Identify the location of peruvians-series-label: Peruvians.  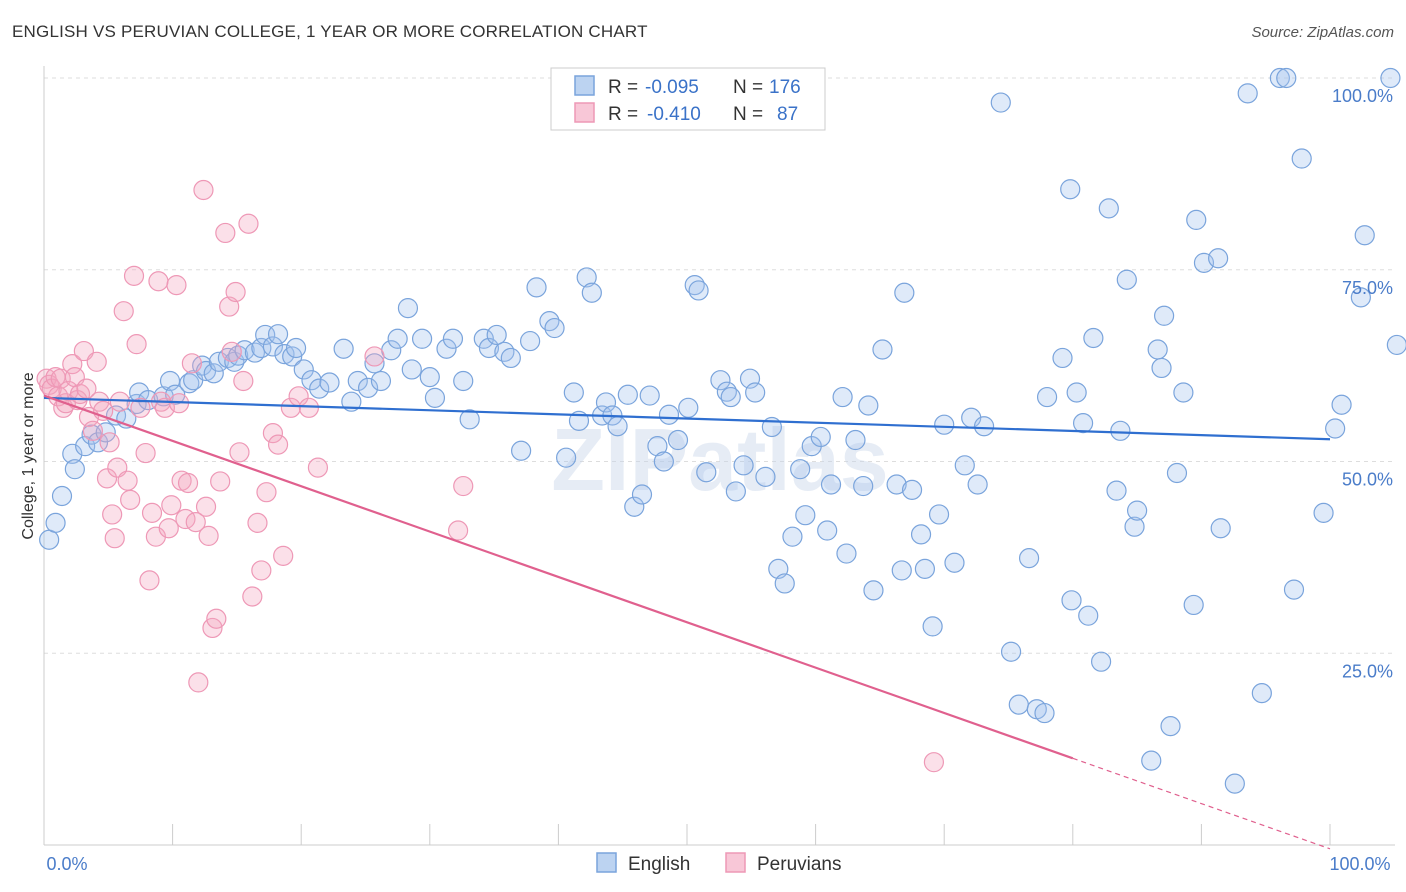
(799, 864).